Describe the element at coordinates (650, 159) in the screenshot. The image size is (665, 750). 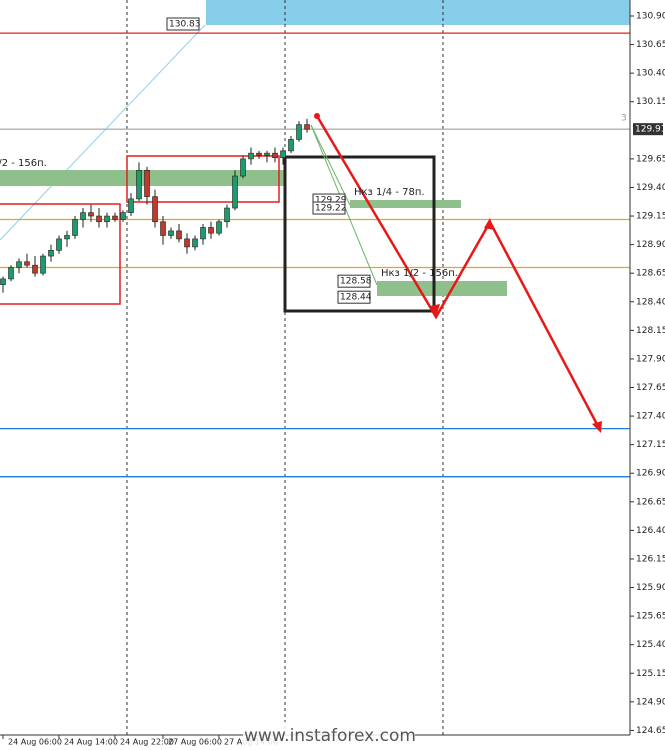
I see `y-tick-label: 129.65` at that location.